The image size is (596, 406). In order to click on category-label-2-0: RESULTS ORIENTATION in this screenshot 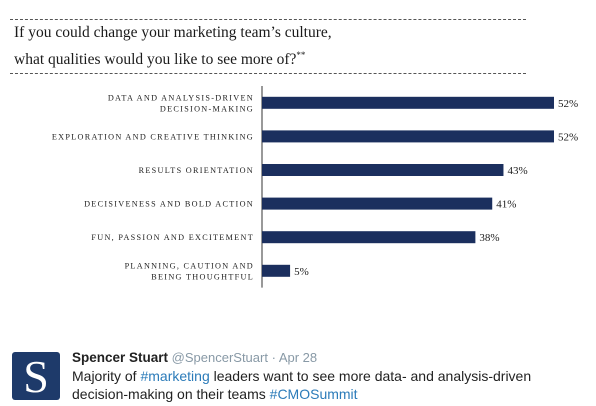, I will do `click(196, 170)`.